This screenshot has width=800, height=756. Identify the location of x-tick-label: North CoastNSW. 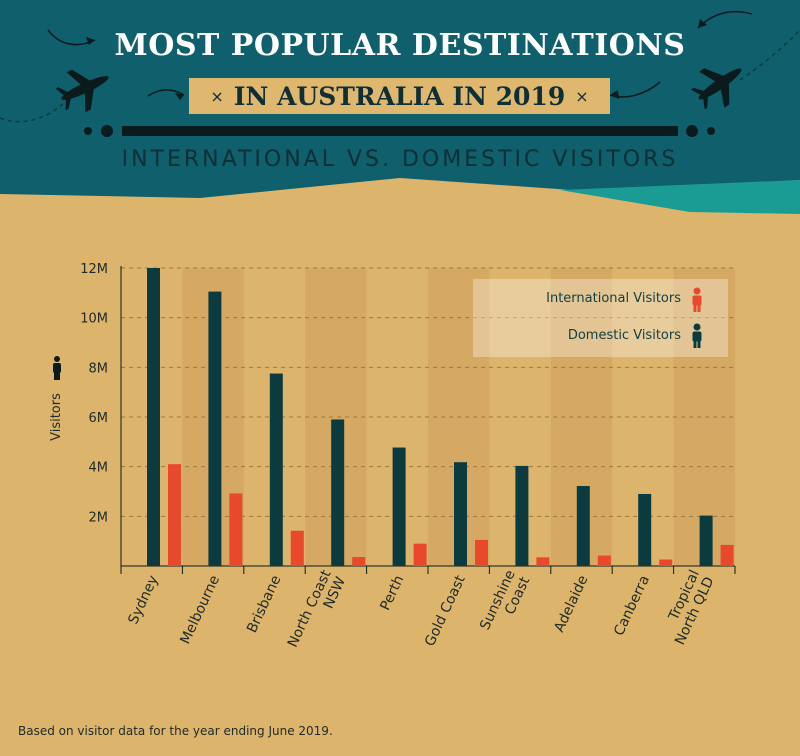
(317, 612).